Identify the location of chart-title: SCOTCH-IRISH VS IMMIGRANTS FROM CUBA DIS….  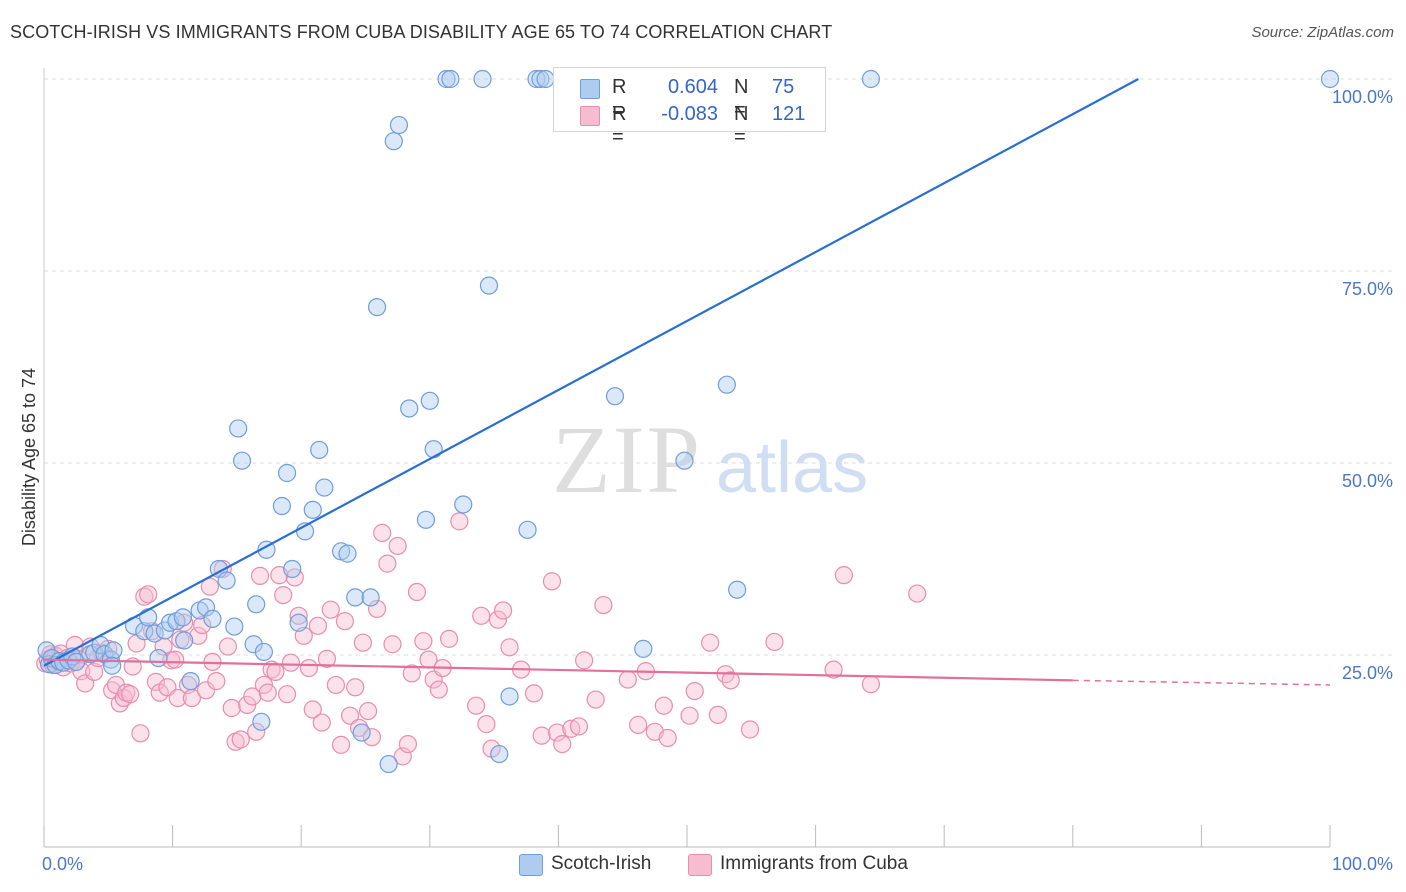
(421, 32).